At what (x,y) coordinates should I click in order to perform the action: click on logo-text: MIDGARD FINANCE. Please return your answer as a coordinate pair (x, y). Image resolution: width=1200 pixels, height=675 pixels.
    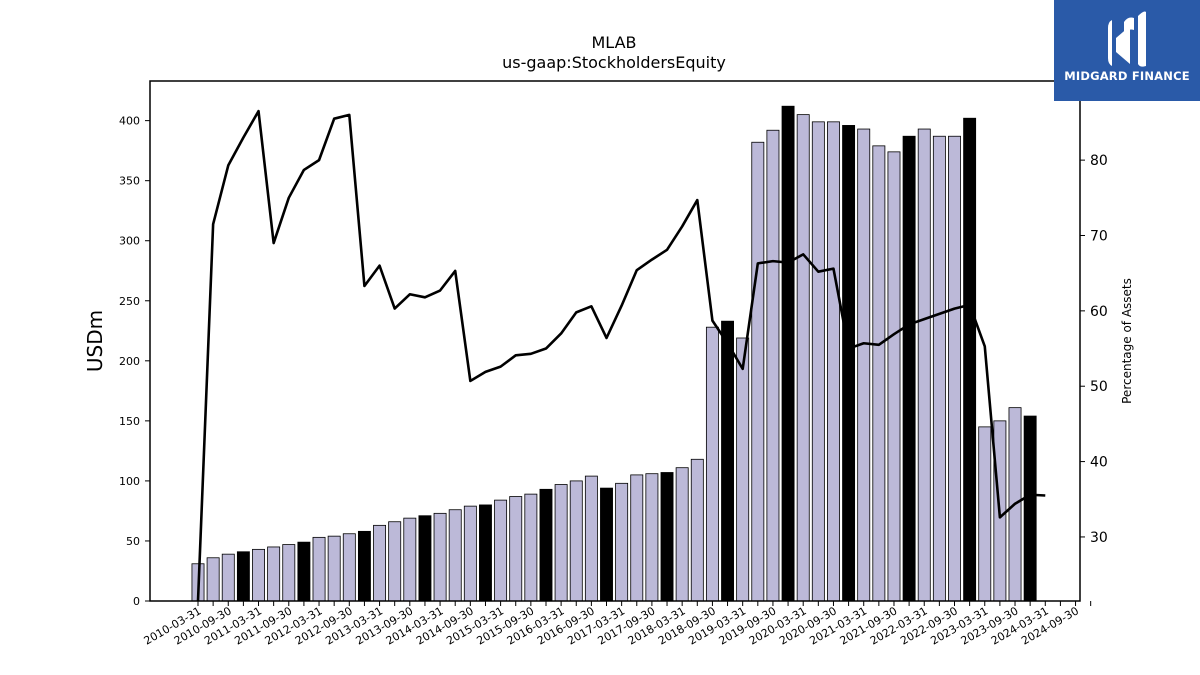
    Looking at the image, I should click on (1127, 76).